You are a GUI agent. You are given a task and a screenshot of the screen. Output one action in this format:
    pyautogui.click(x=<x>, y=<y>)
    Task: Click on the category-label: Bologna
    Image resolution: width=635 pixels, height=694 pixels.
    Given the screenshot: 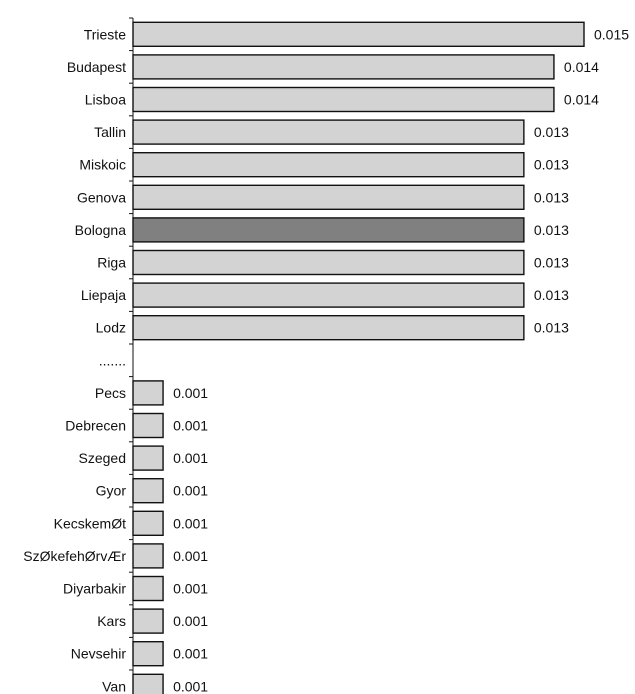 What is the action you would take?
    pyautogui.click(x=101, y=230)
    